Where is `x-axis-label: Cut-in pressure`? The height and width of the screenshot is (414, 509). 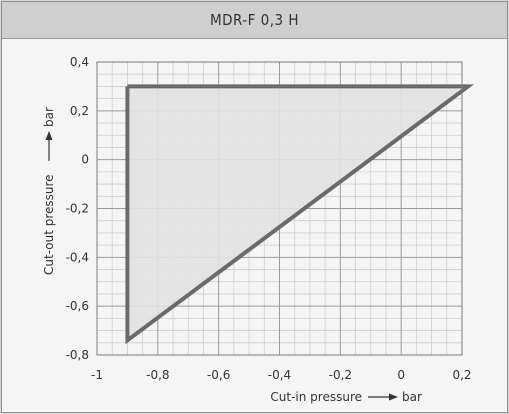
x-axis-label: Cut-in pressure is located at coordinates (316, 397).